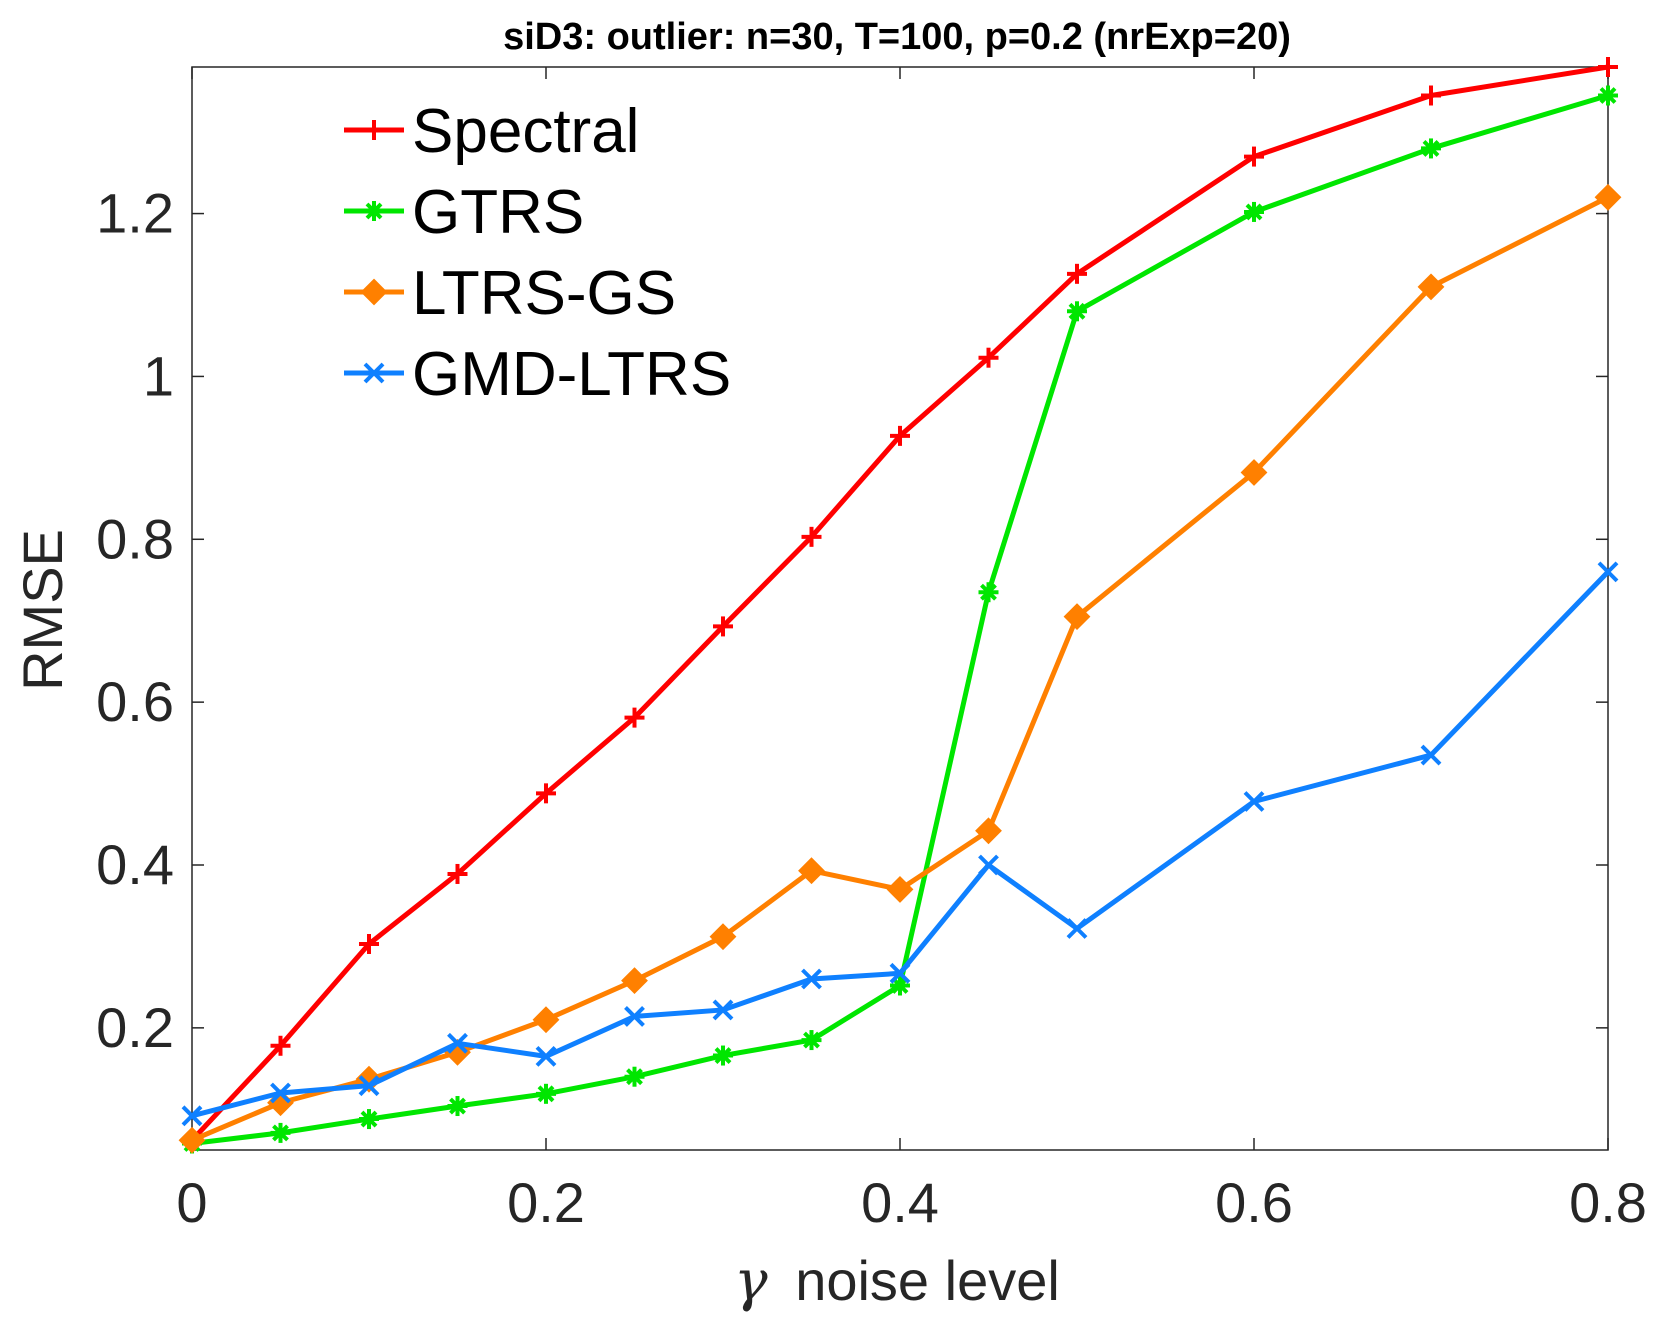 Image resolution: width=1654 pixels, height=1332 pixels. I want to click on data-point-1-1-d2, so click(280, 1133).